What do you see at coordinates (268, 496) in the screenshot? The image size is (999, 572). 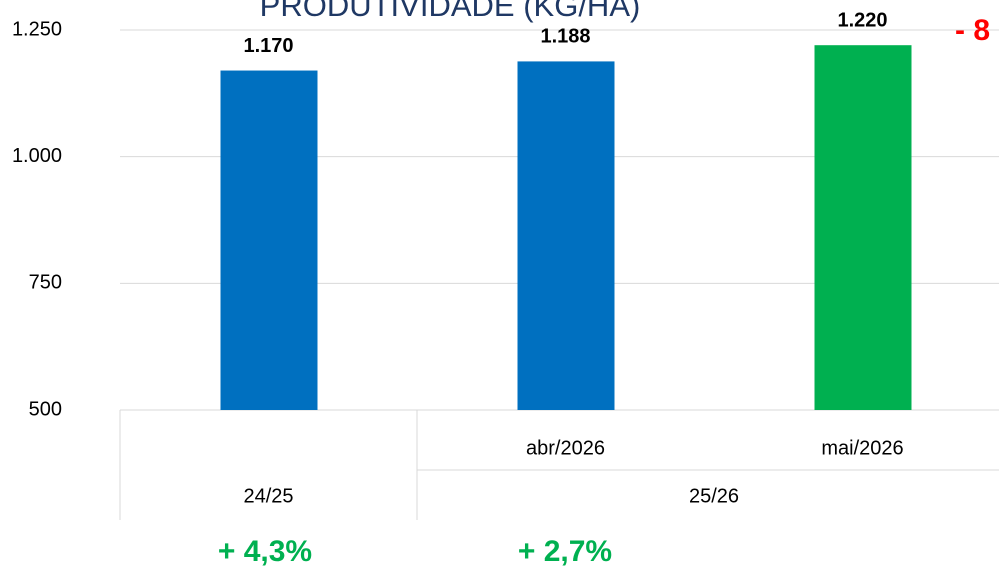 I see `group-label: 24/25` at bounding box center [268, 496].